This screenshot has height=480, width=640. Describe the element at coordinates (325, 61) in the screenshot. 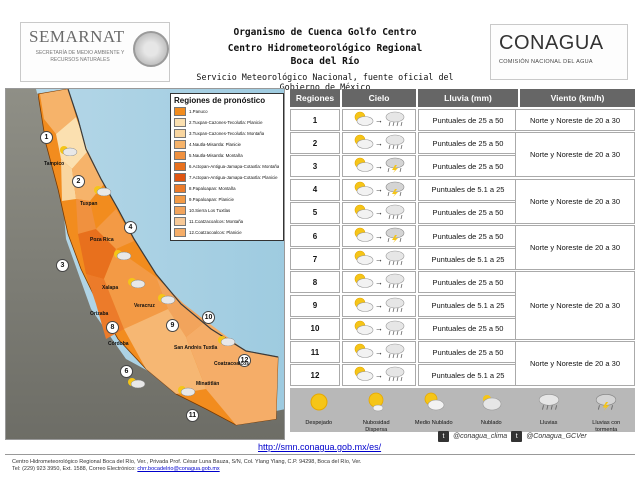

I see `title-boca-del-rio: Boca del Río` at that location.